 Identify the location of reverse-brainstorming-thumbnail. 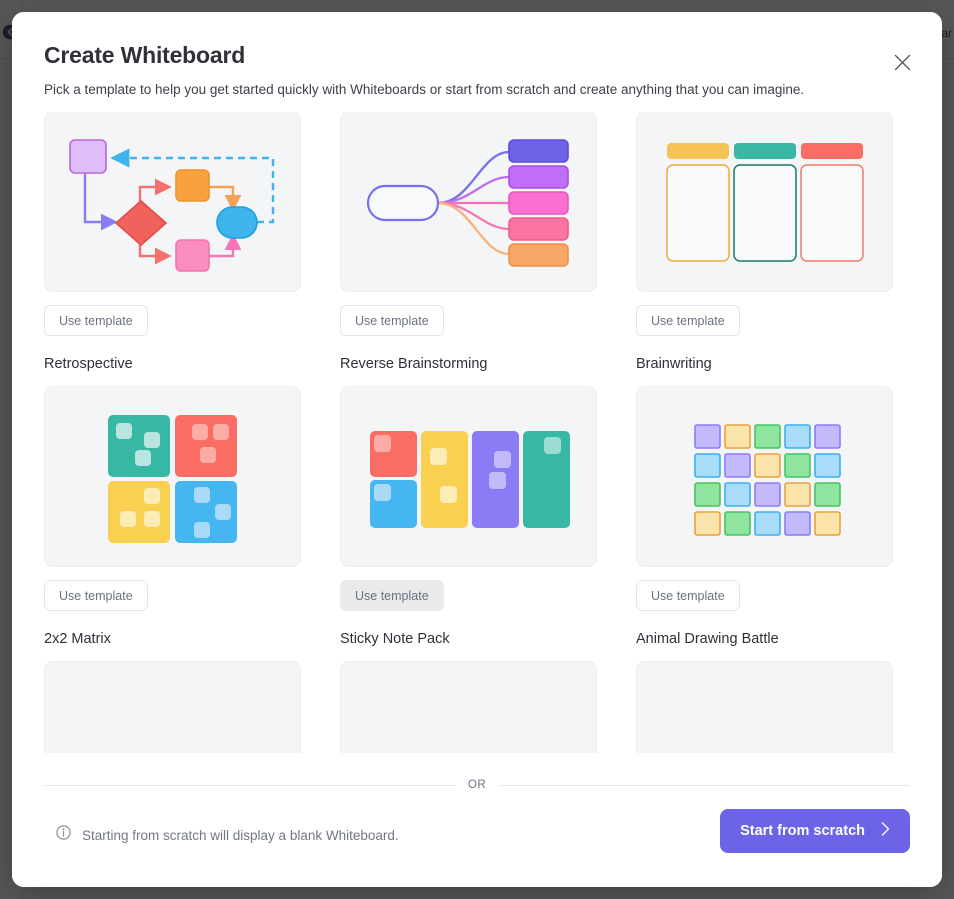
(468, 476).